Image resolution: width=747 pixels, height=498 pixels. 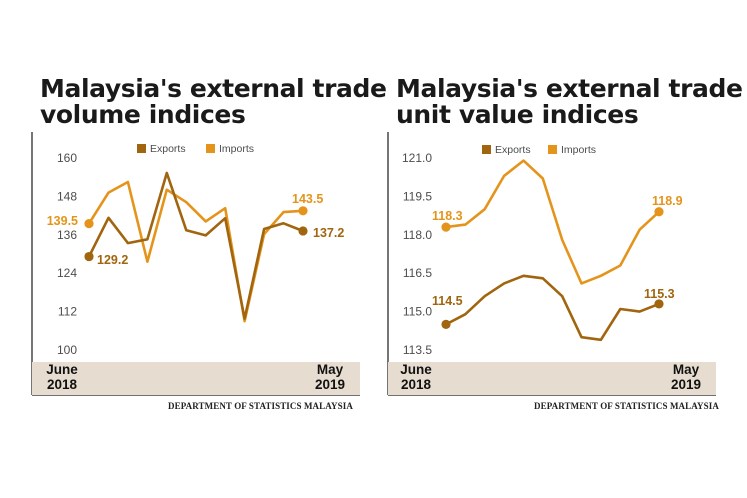 I want to click on unit-value-exports-end-point, so click(x=659, y=304).